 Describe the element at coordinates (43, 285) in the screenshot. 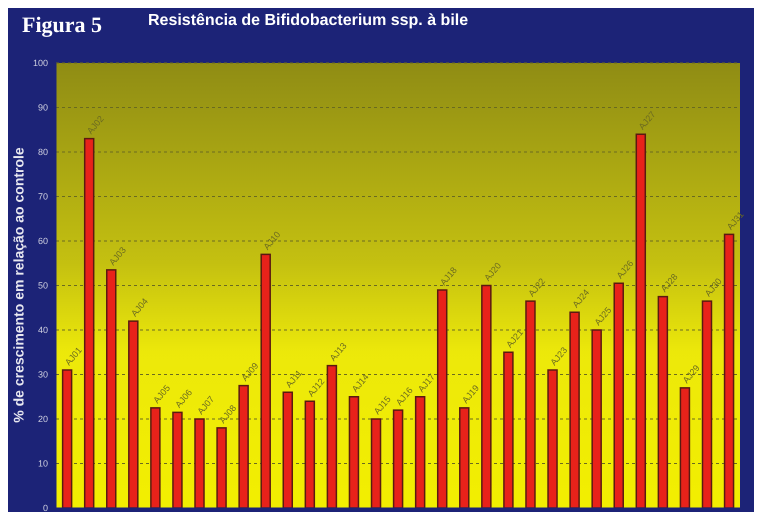

I see `y-tick-label: 50` at that location.